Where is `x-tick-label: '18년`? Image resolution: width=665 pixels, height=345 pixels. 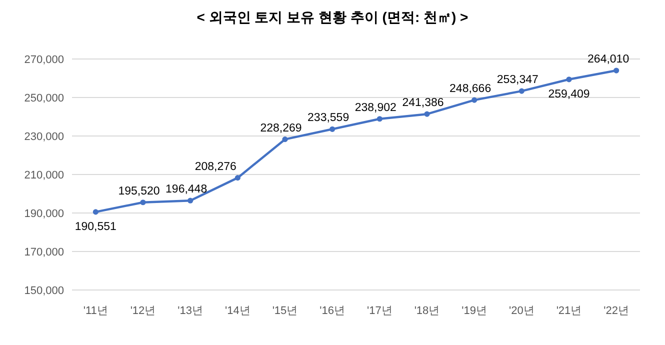 x-tick-label: '18년 is located at coordinates (427, 311).